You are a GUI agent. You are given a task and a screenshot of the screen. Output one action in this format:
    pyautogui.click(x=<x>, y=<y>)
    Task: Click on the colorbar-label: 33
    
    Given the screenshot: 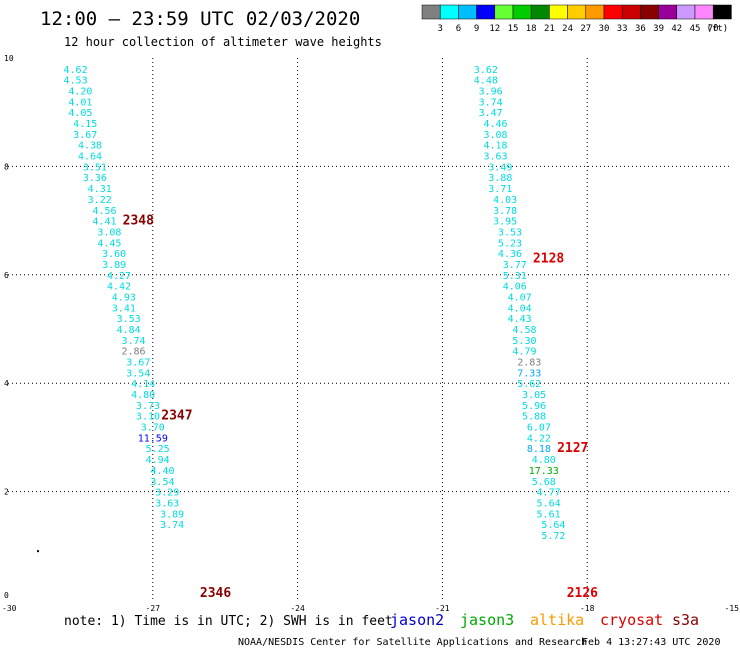 What is the action you would take?
    pyautogui.click(x=622, y=29)
    